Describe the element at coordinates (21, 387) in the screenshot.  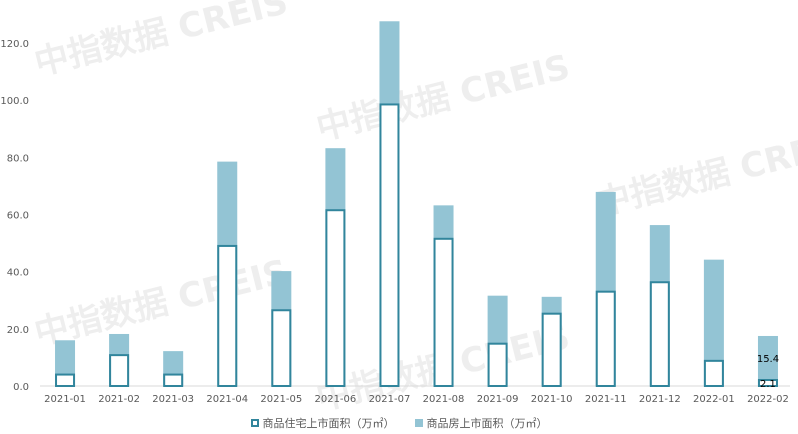
I see `y-tick-label: 0.0` at that location.